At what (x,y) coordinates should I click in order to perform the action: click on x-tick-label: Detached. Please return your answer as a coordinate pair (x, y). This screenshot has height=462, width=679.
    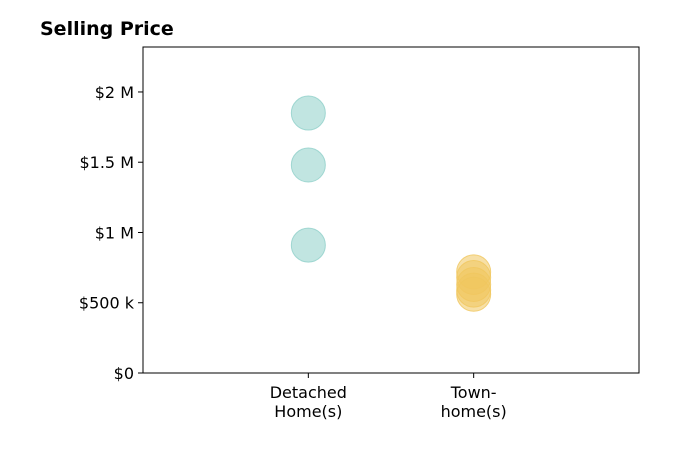
    Looking at the image, I should click on (308, 392).